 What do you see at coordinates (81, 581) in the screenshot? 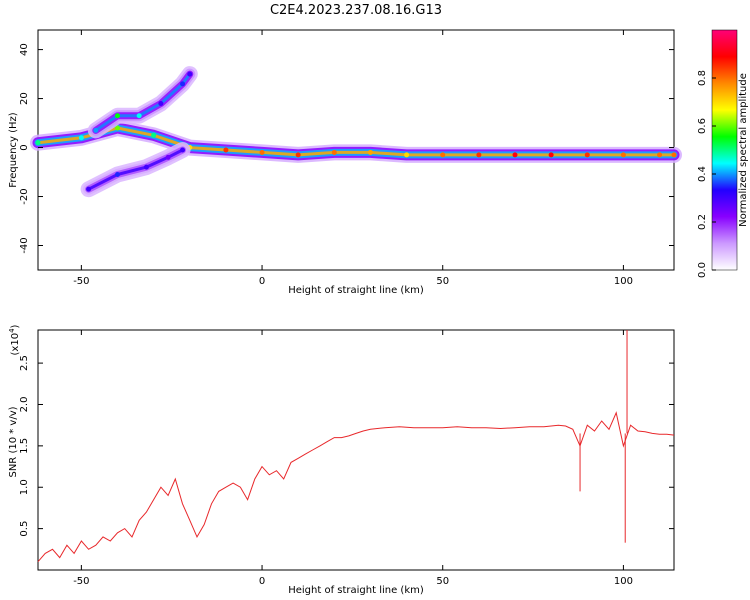
I see `snr-x-tick-label: -50` at bounding box center [81, 581].